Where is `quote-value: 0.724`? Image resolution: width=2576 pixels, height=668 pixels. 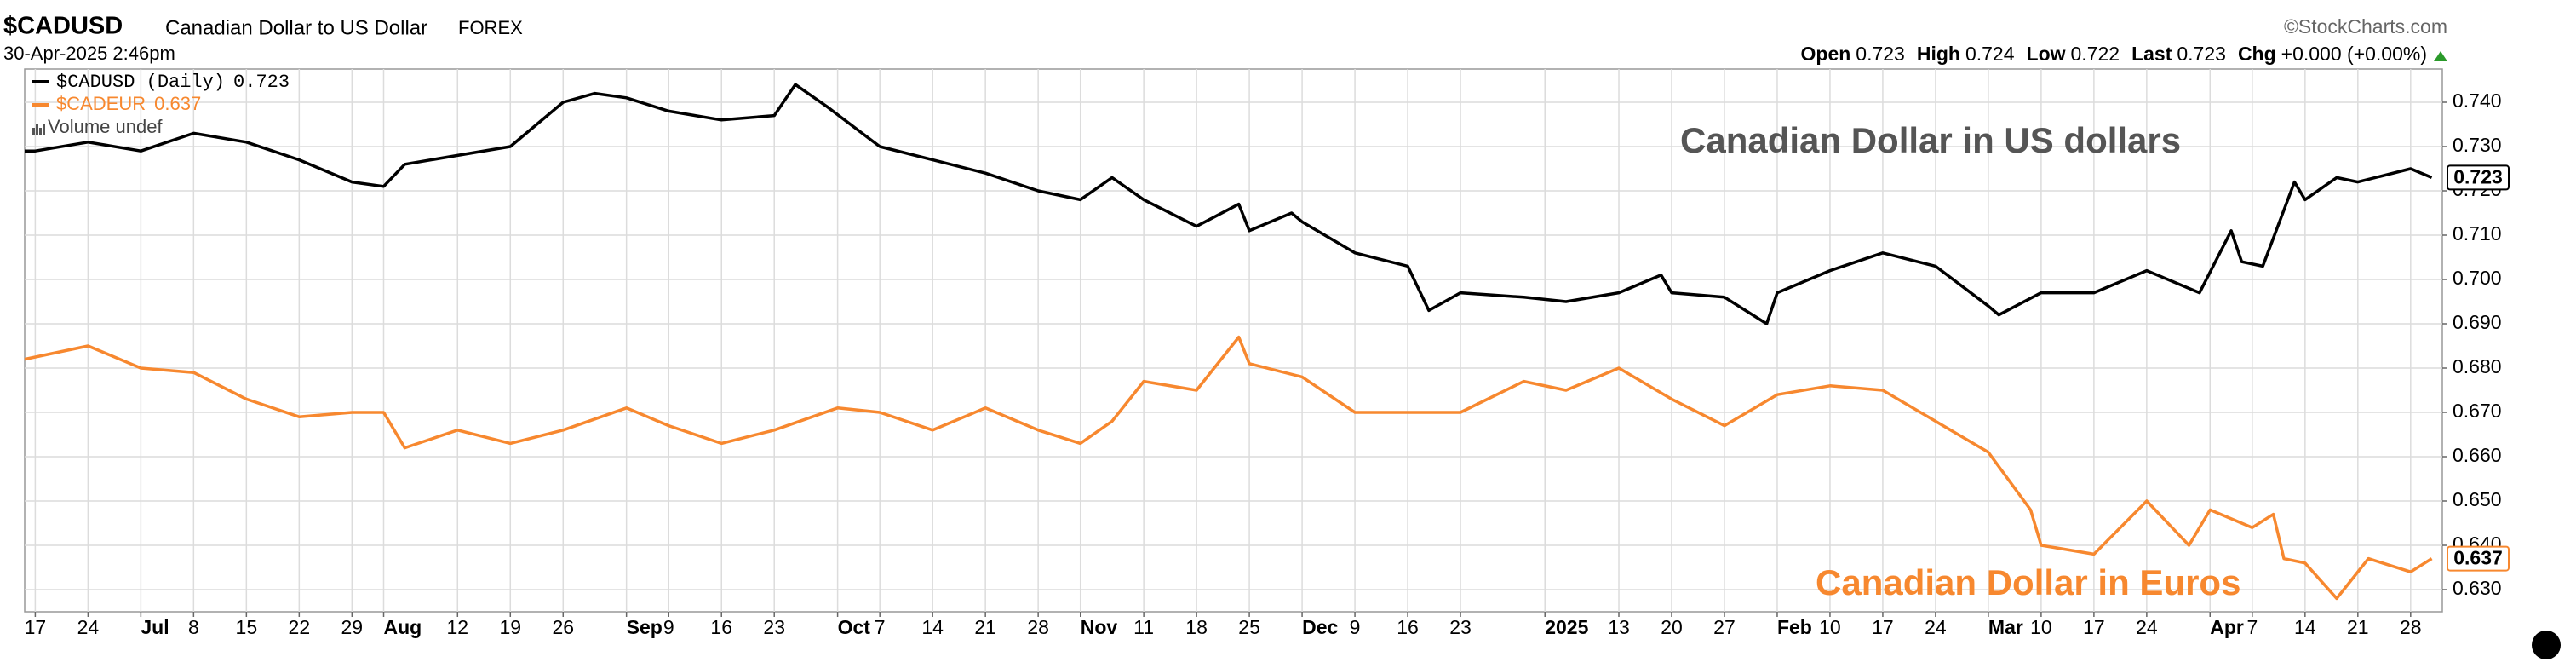 quote-value: 0.724 is located at coordinates (1990, 54).